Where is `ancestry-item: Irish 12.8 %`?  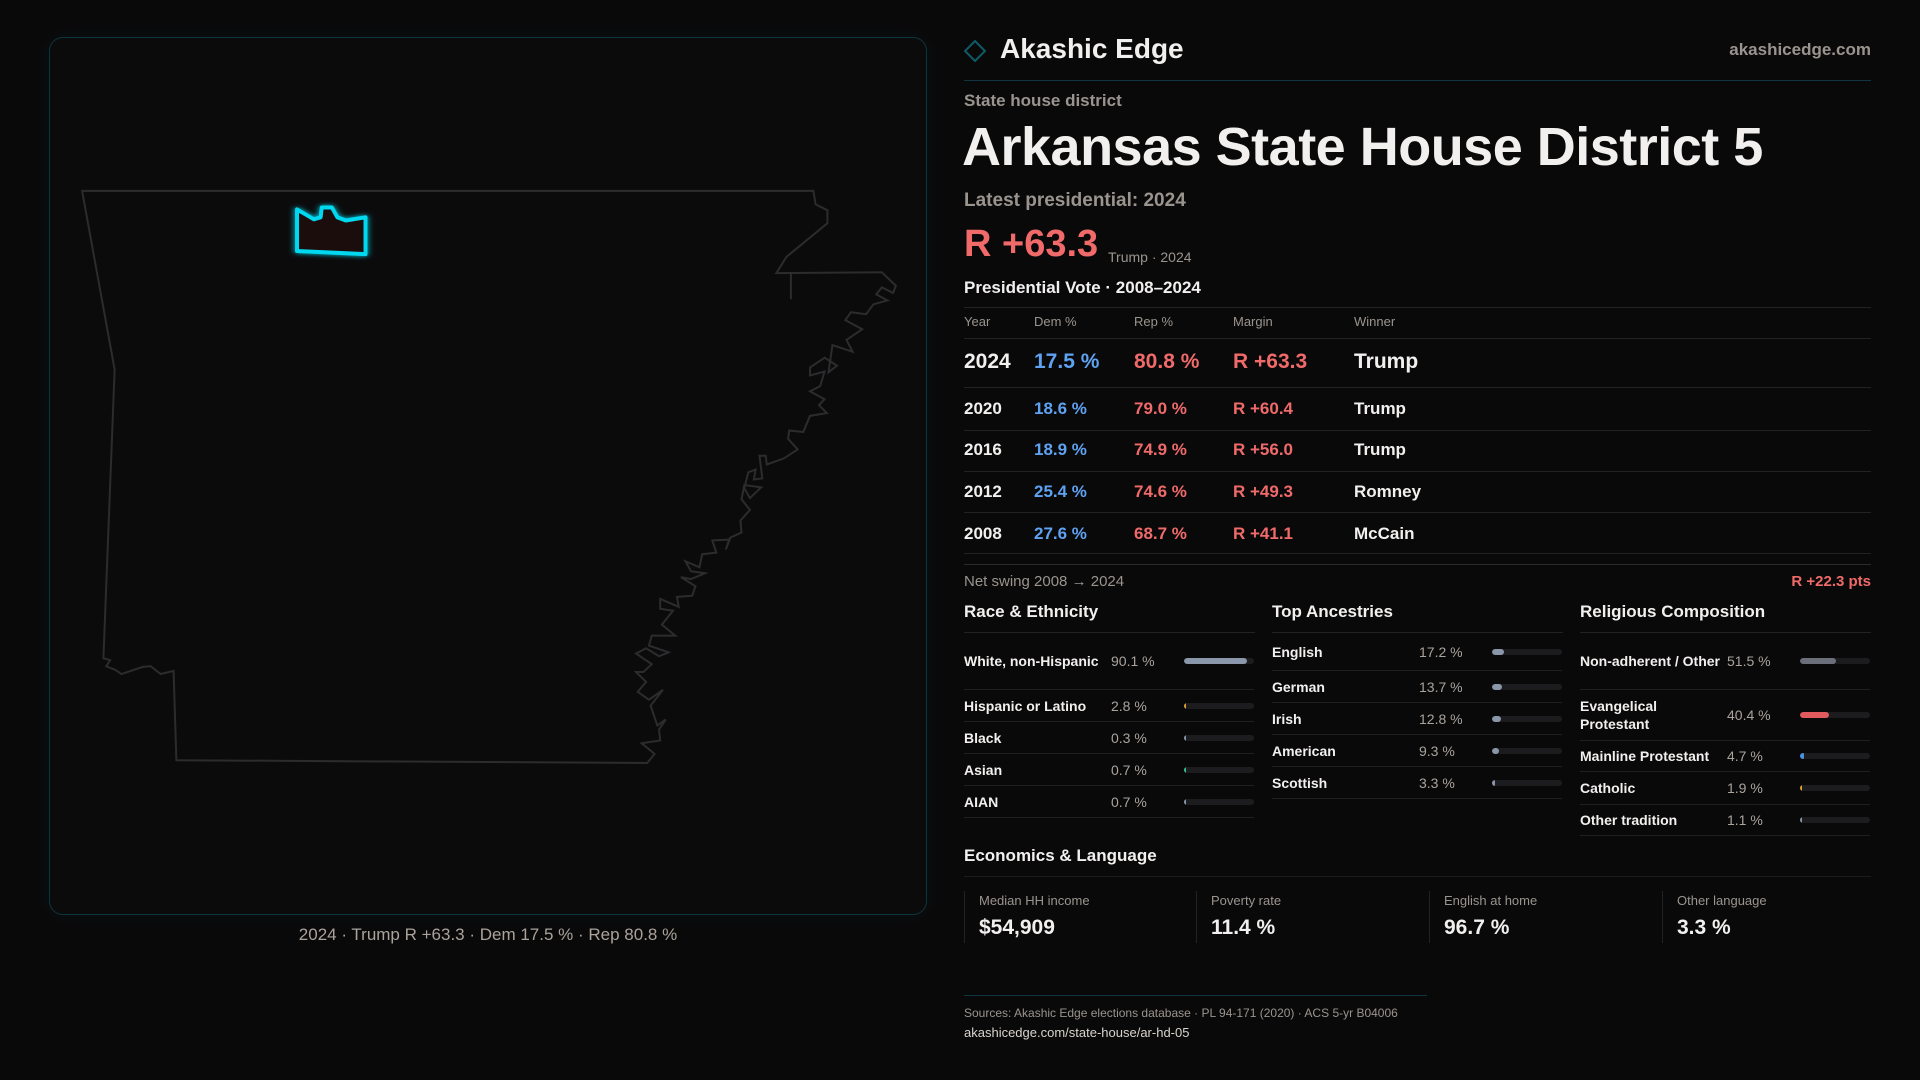
ancestry-item: Irish 12.8 % is located at coordinates (1417, 719).